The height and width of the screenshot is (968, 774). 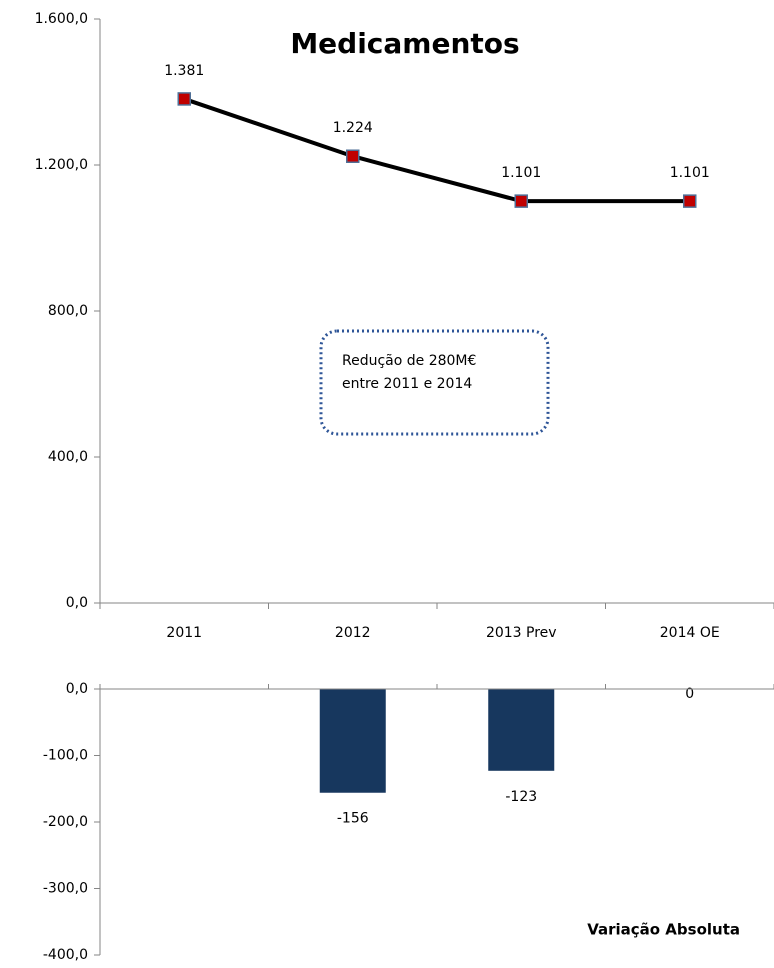 I want to click on y-tick-label: -300,0, so click(x=65, y=889).